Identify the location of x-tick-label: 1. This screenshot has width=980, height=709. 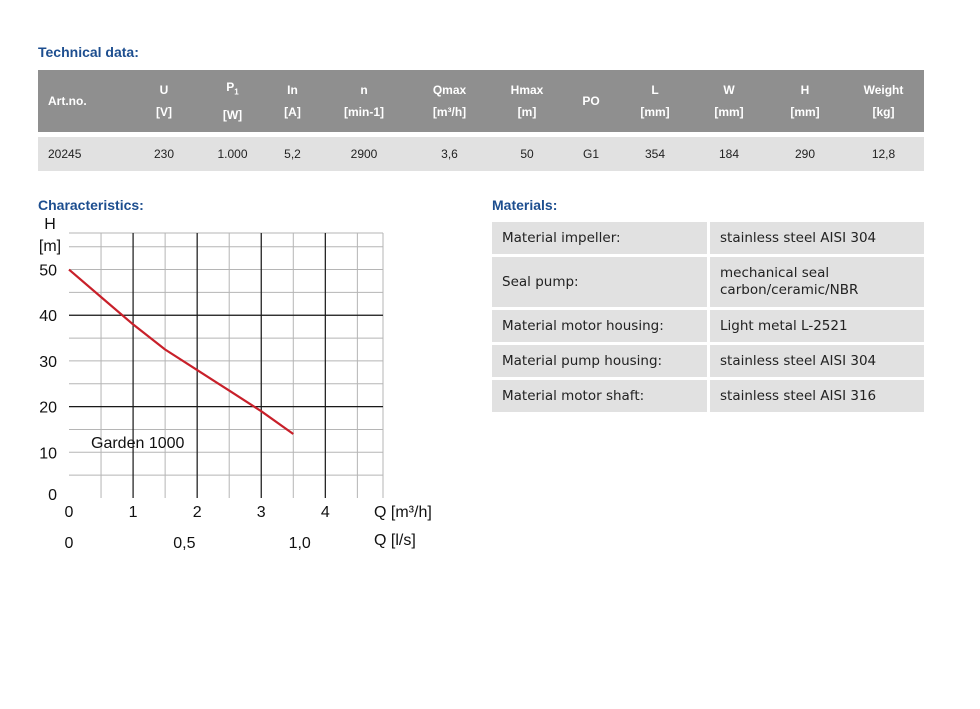
(133, 512).